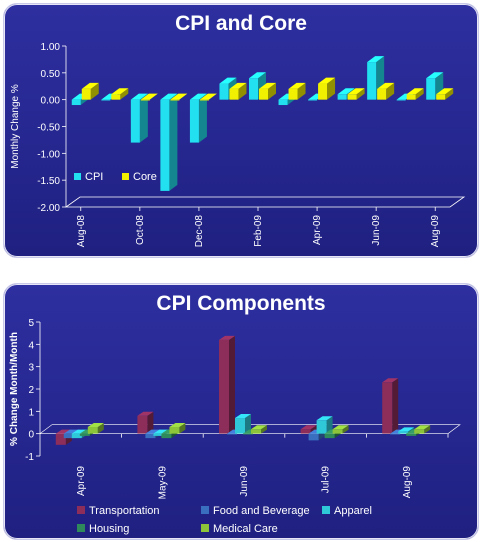 The image size is (483, 542). I want to click on x-tick-label: Oct-08, so click(140, 230).